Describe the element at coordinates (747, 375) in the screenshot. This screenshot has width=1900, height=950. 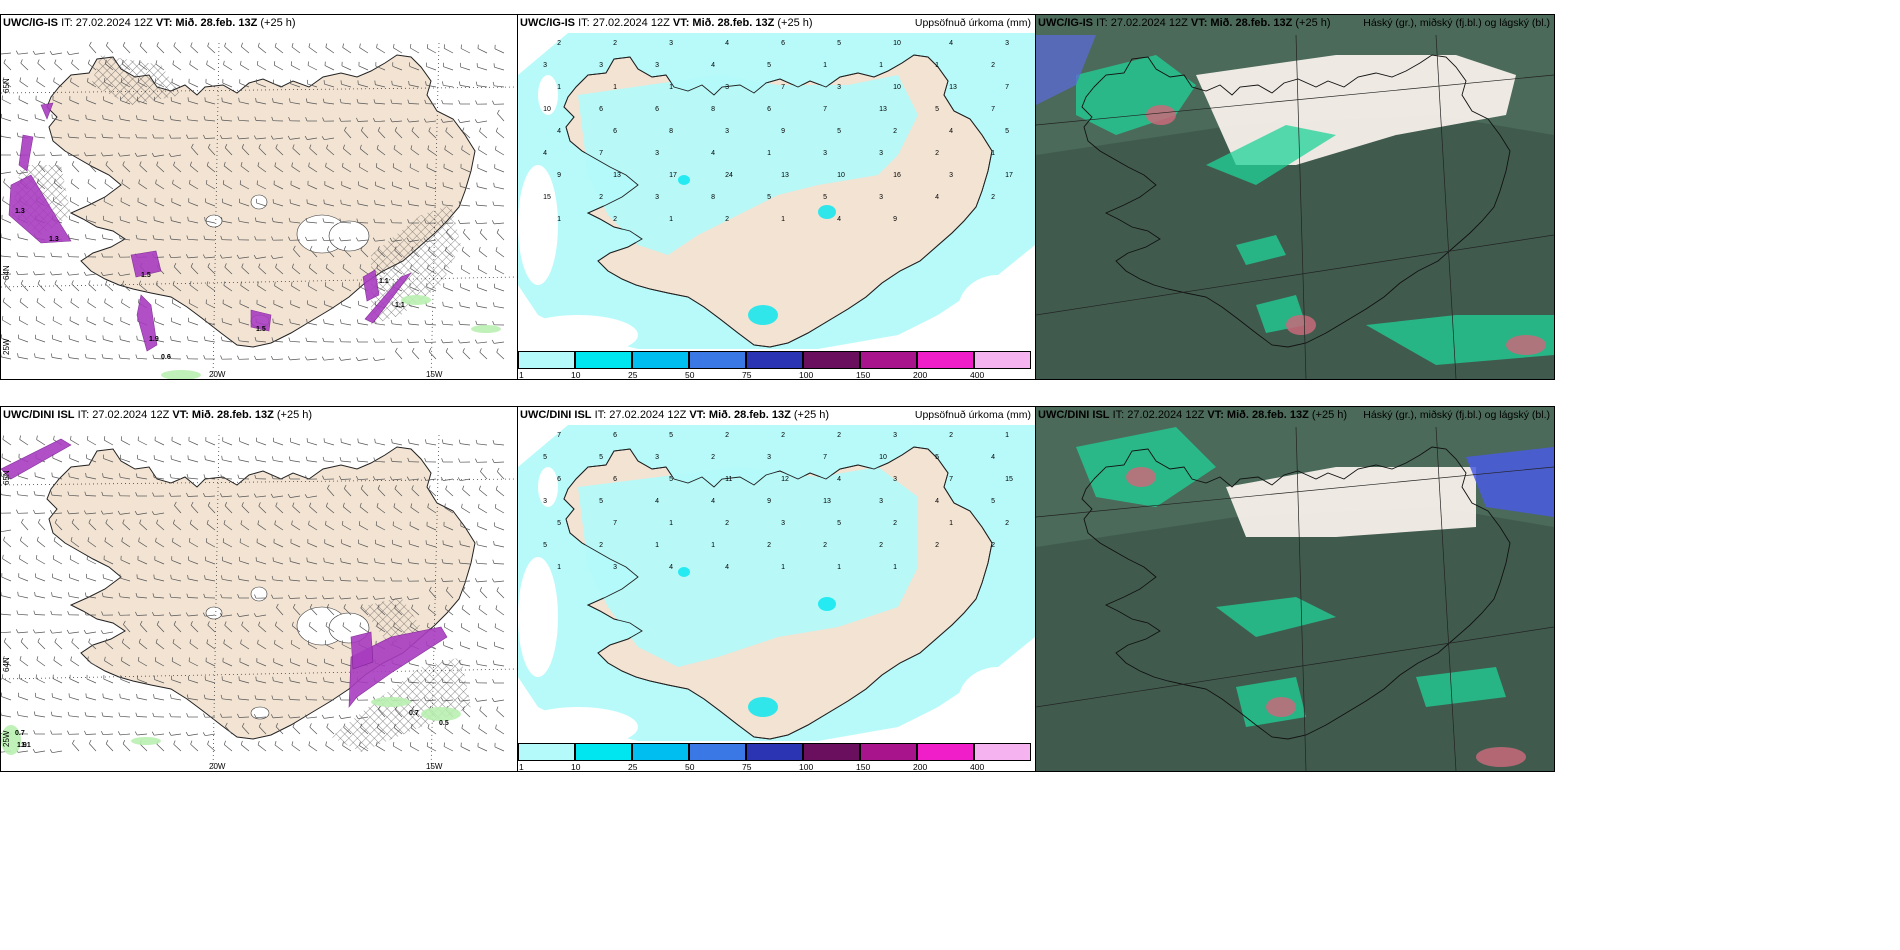
I see `legend-tick: 75` at that location.